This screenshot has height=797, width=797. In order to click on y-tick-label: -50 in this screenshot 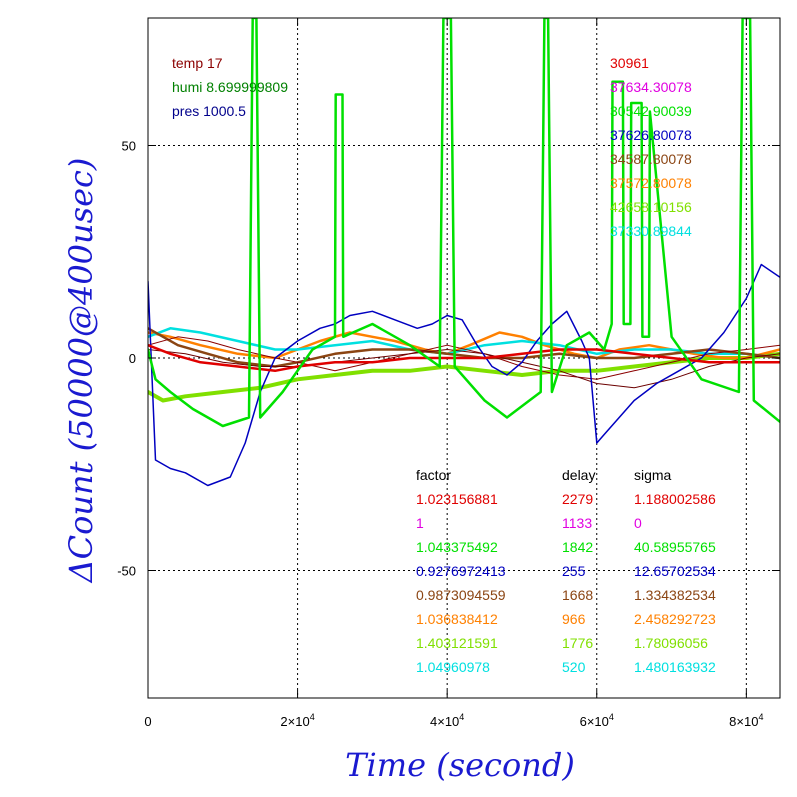, I will do `click(126, 571)`.